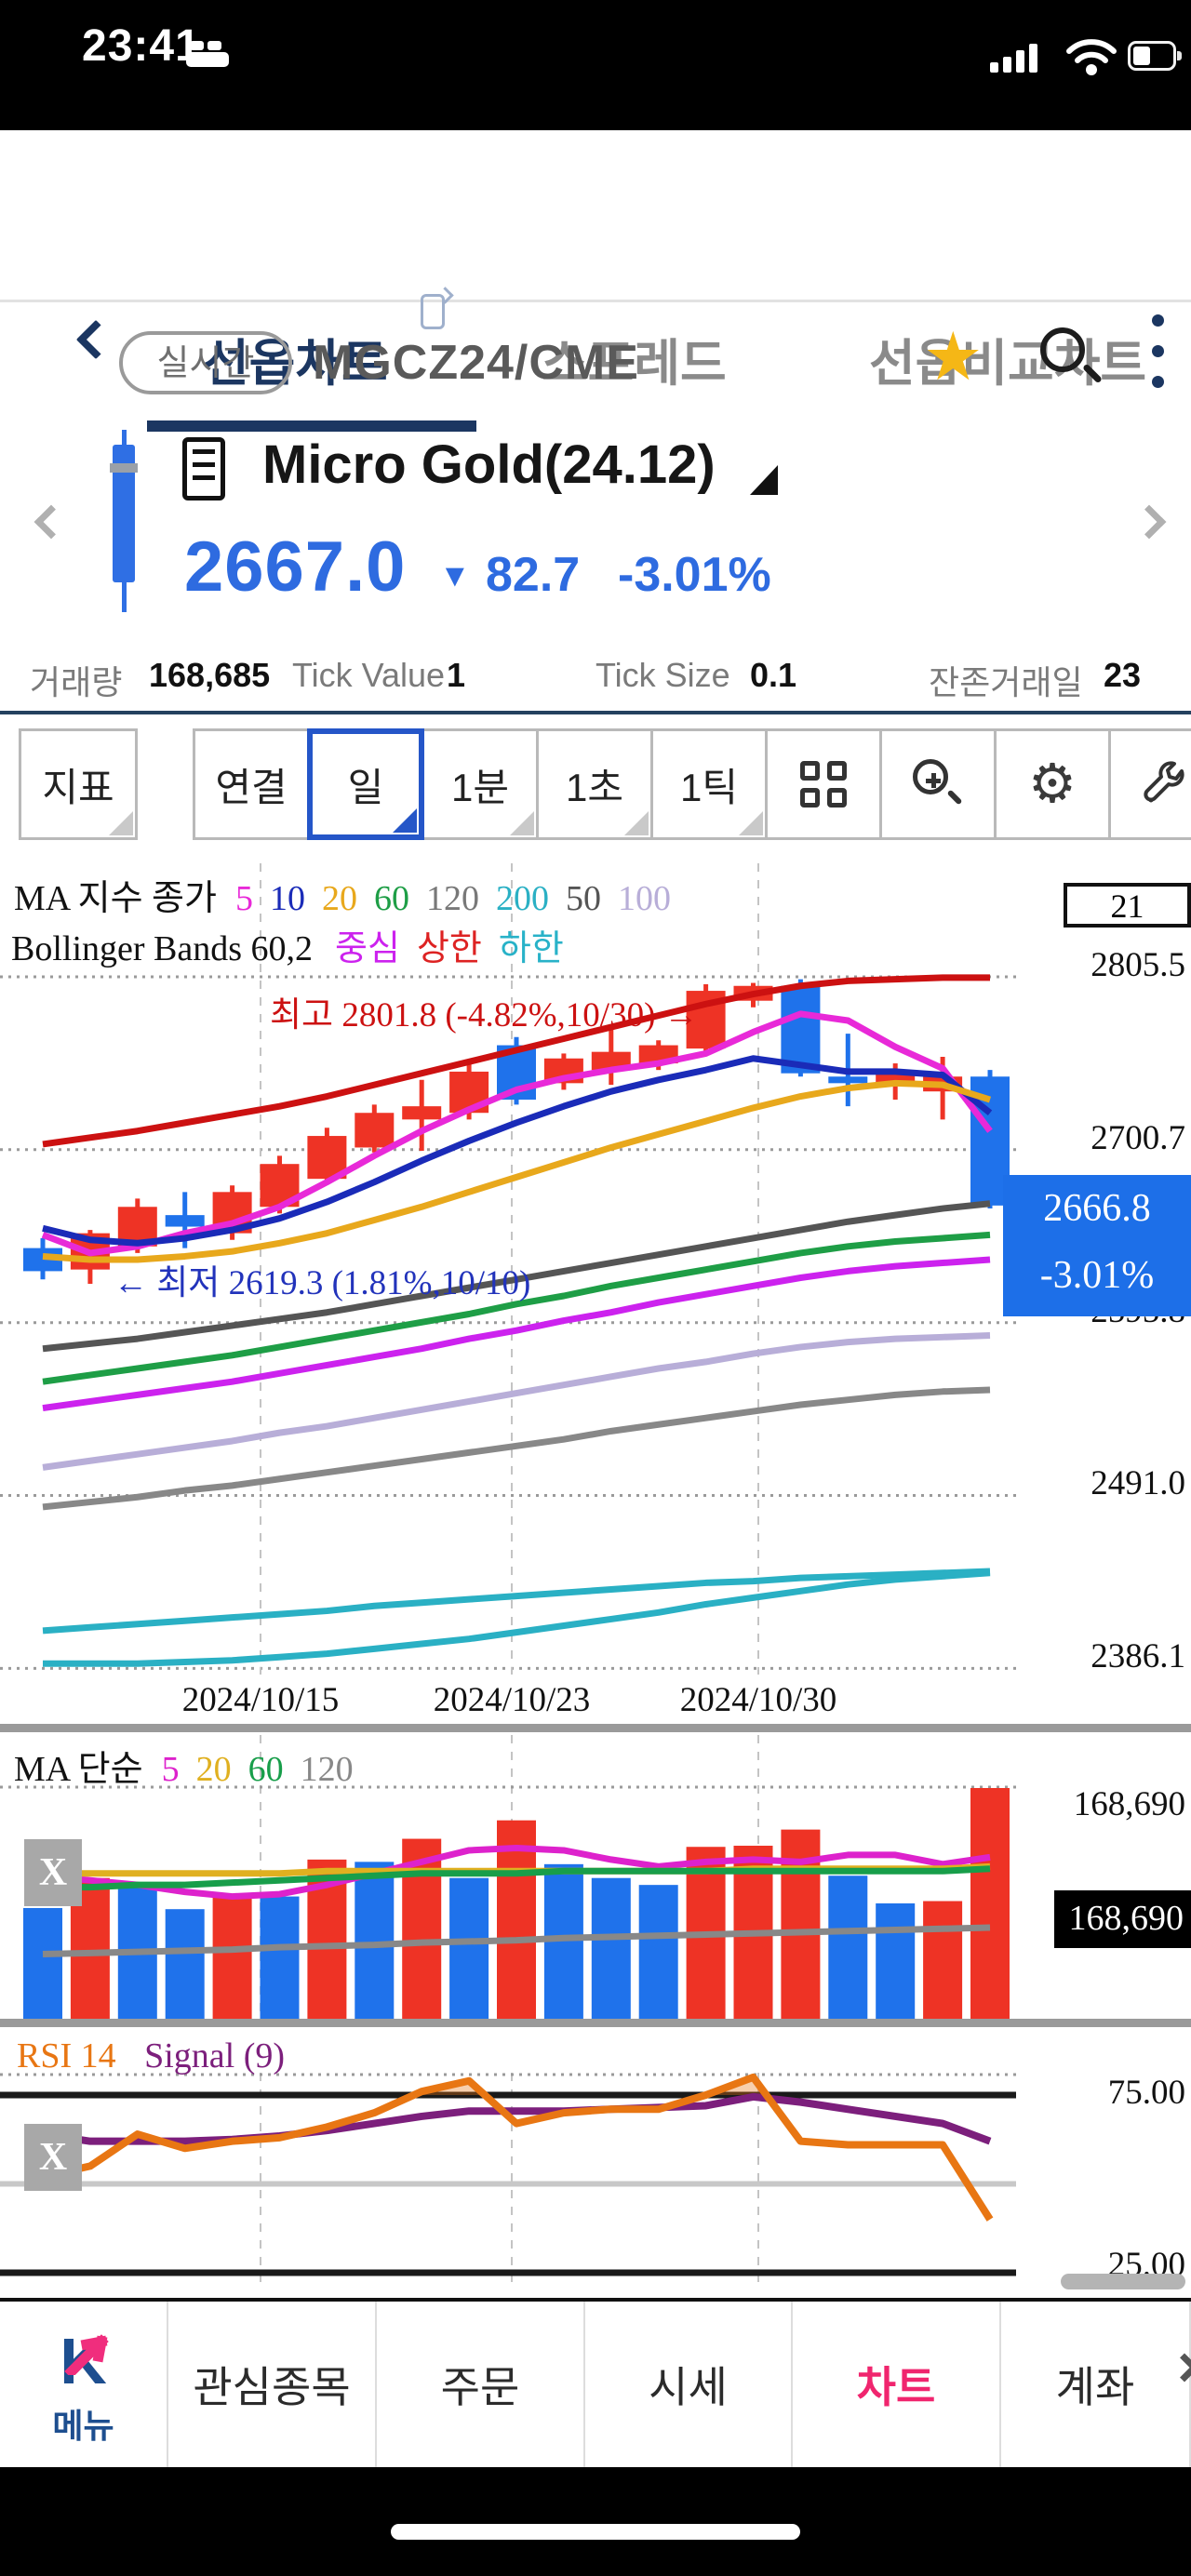 This screenshot has width=1191, height=2576. What do you see at coordinates (1149, 522) in the screenshot?
I see `next-instrument-button` at bounding box center [1149, 522].